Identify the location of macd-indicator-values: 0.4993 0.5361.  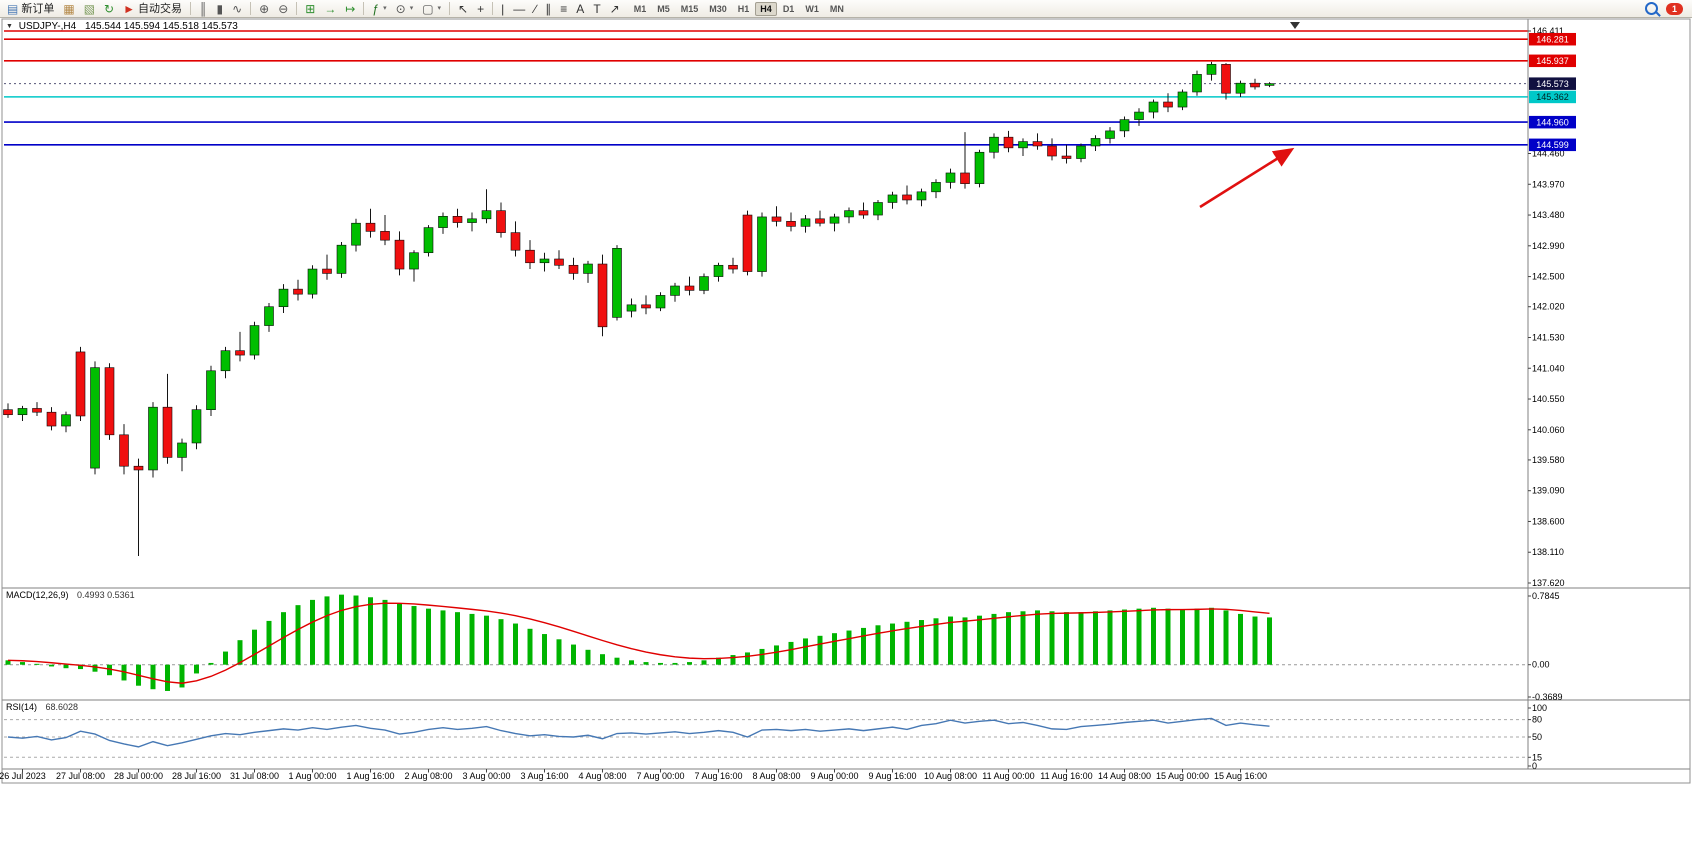
(106, 595).